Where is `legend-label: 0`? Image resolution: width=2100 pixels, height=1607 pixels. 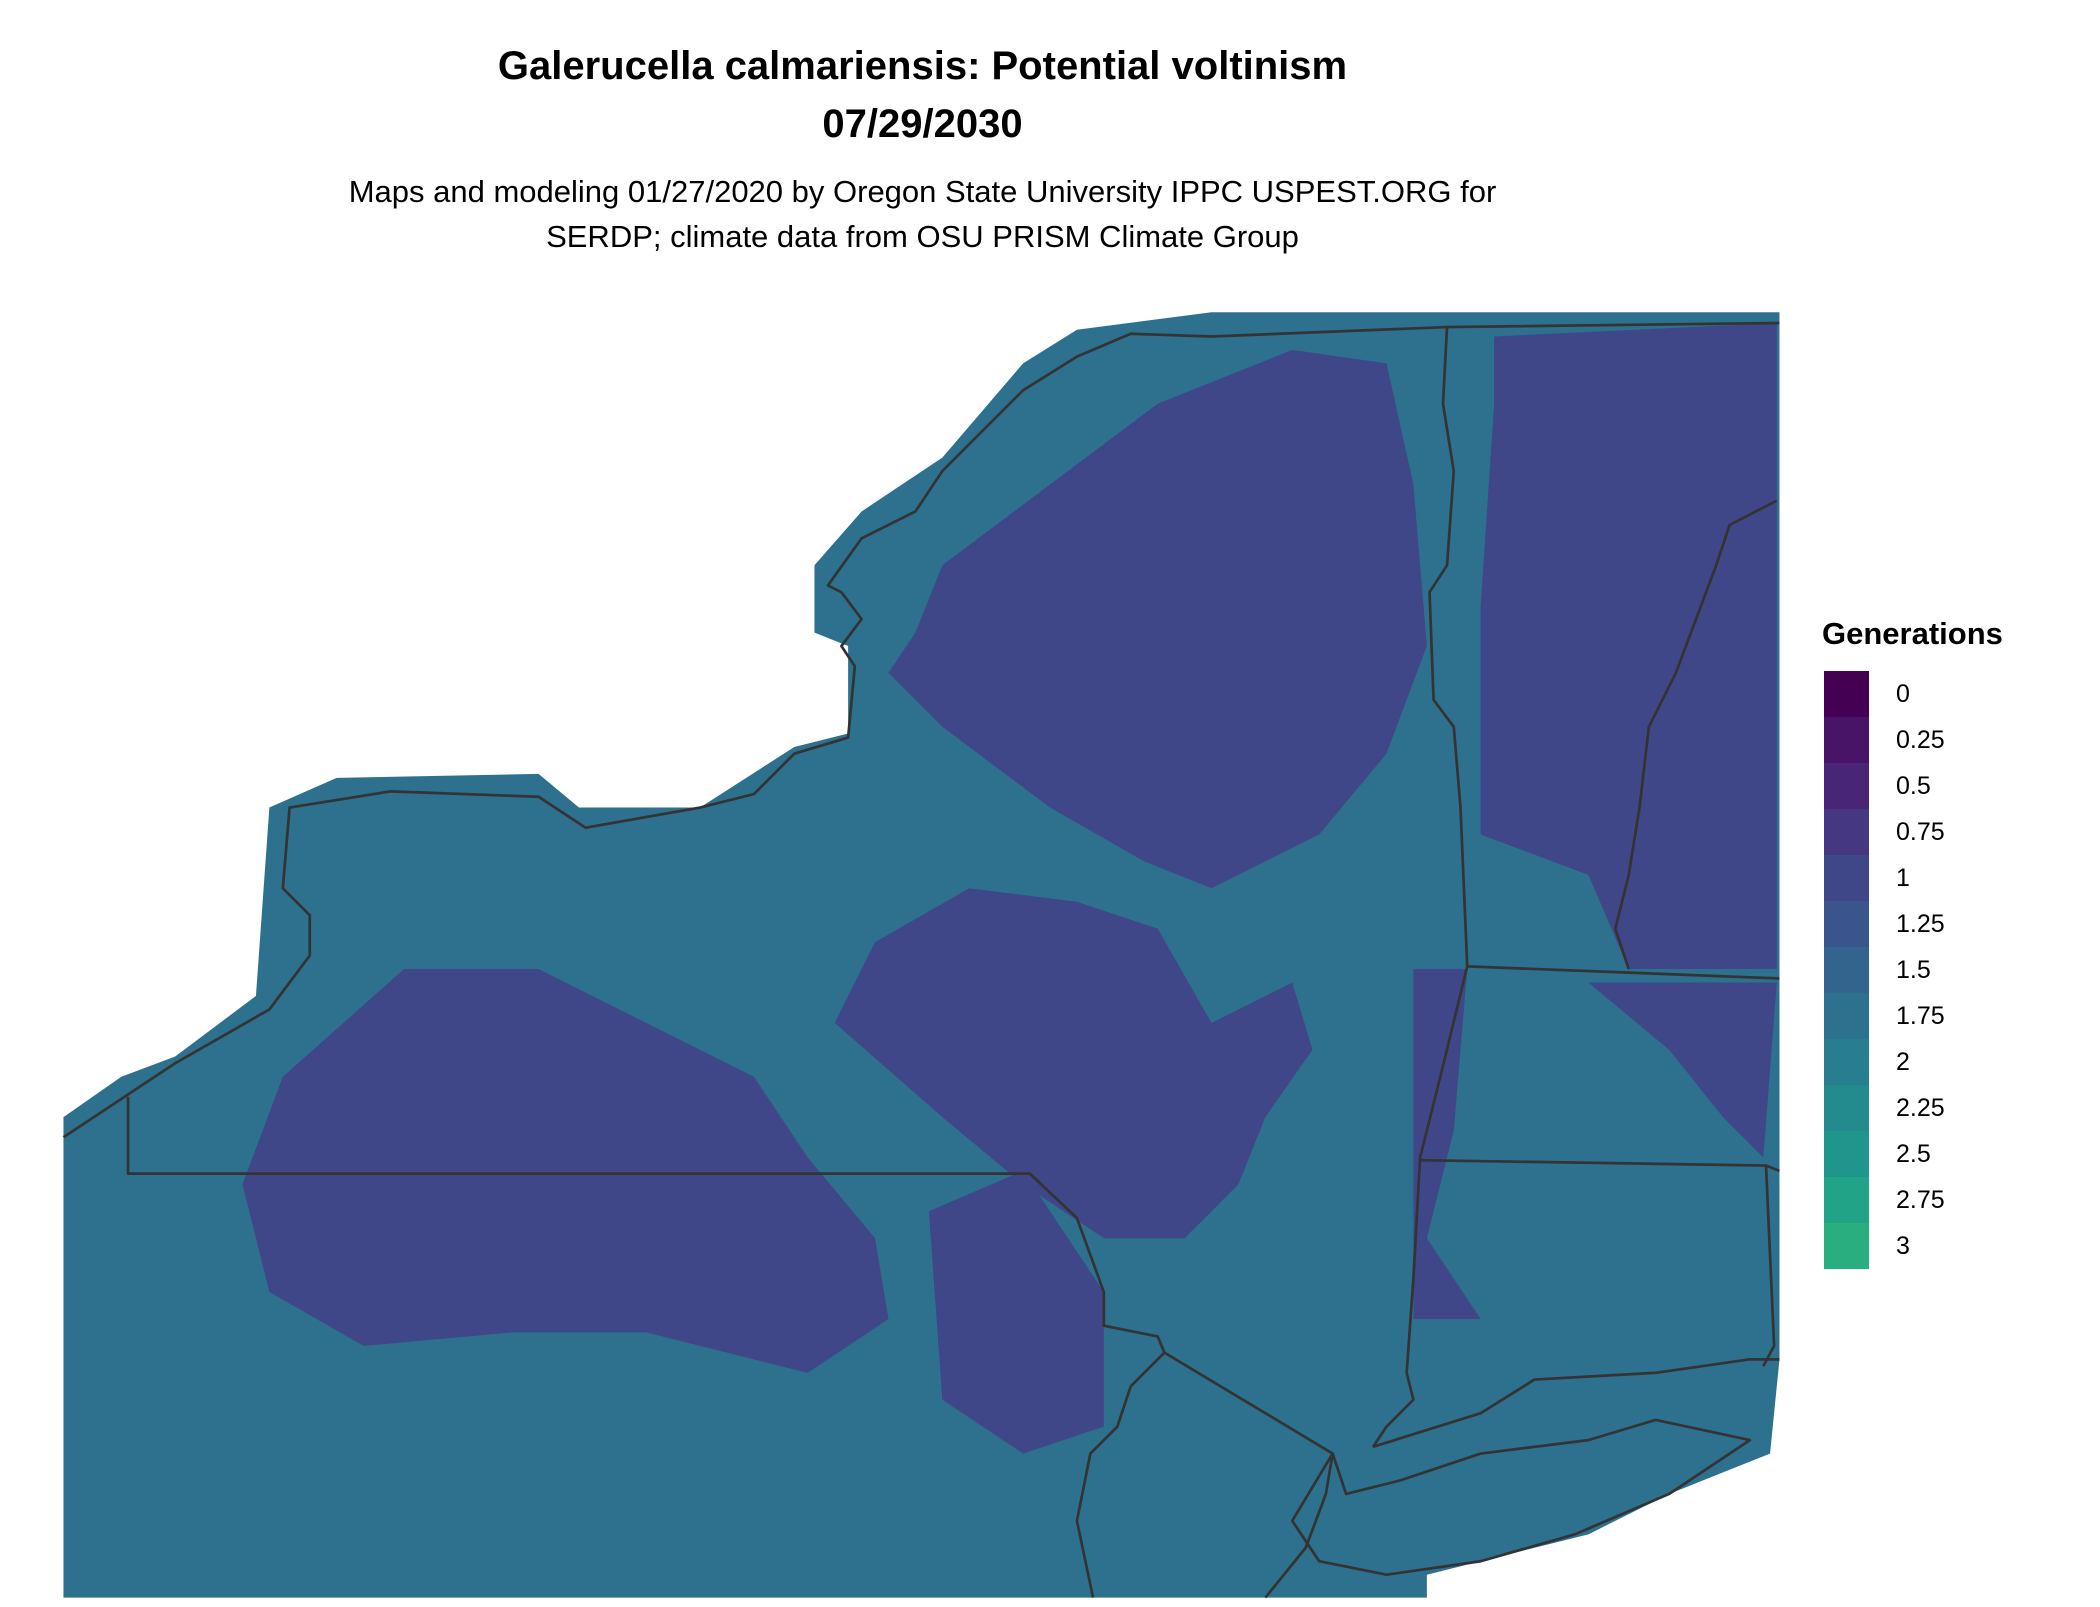 legend-label: 0 is located at coordinates (1903, 693).